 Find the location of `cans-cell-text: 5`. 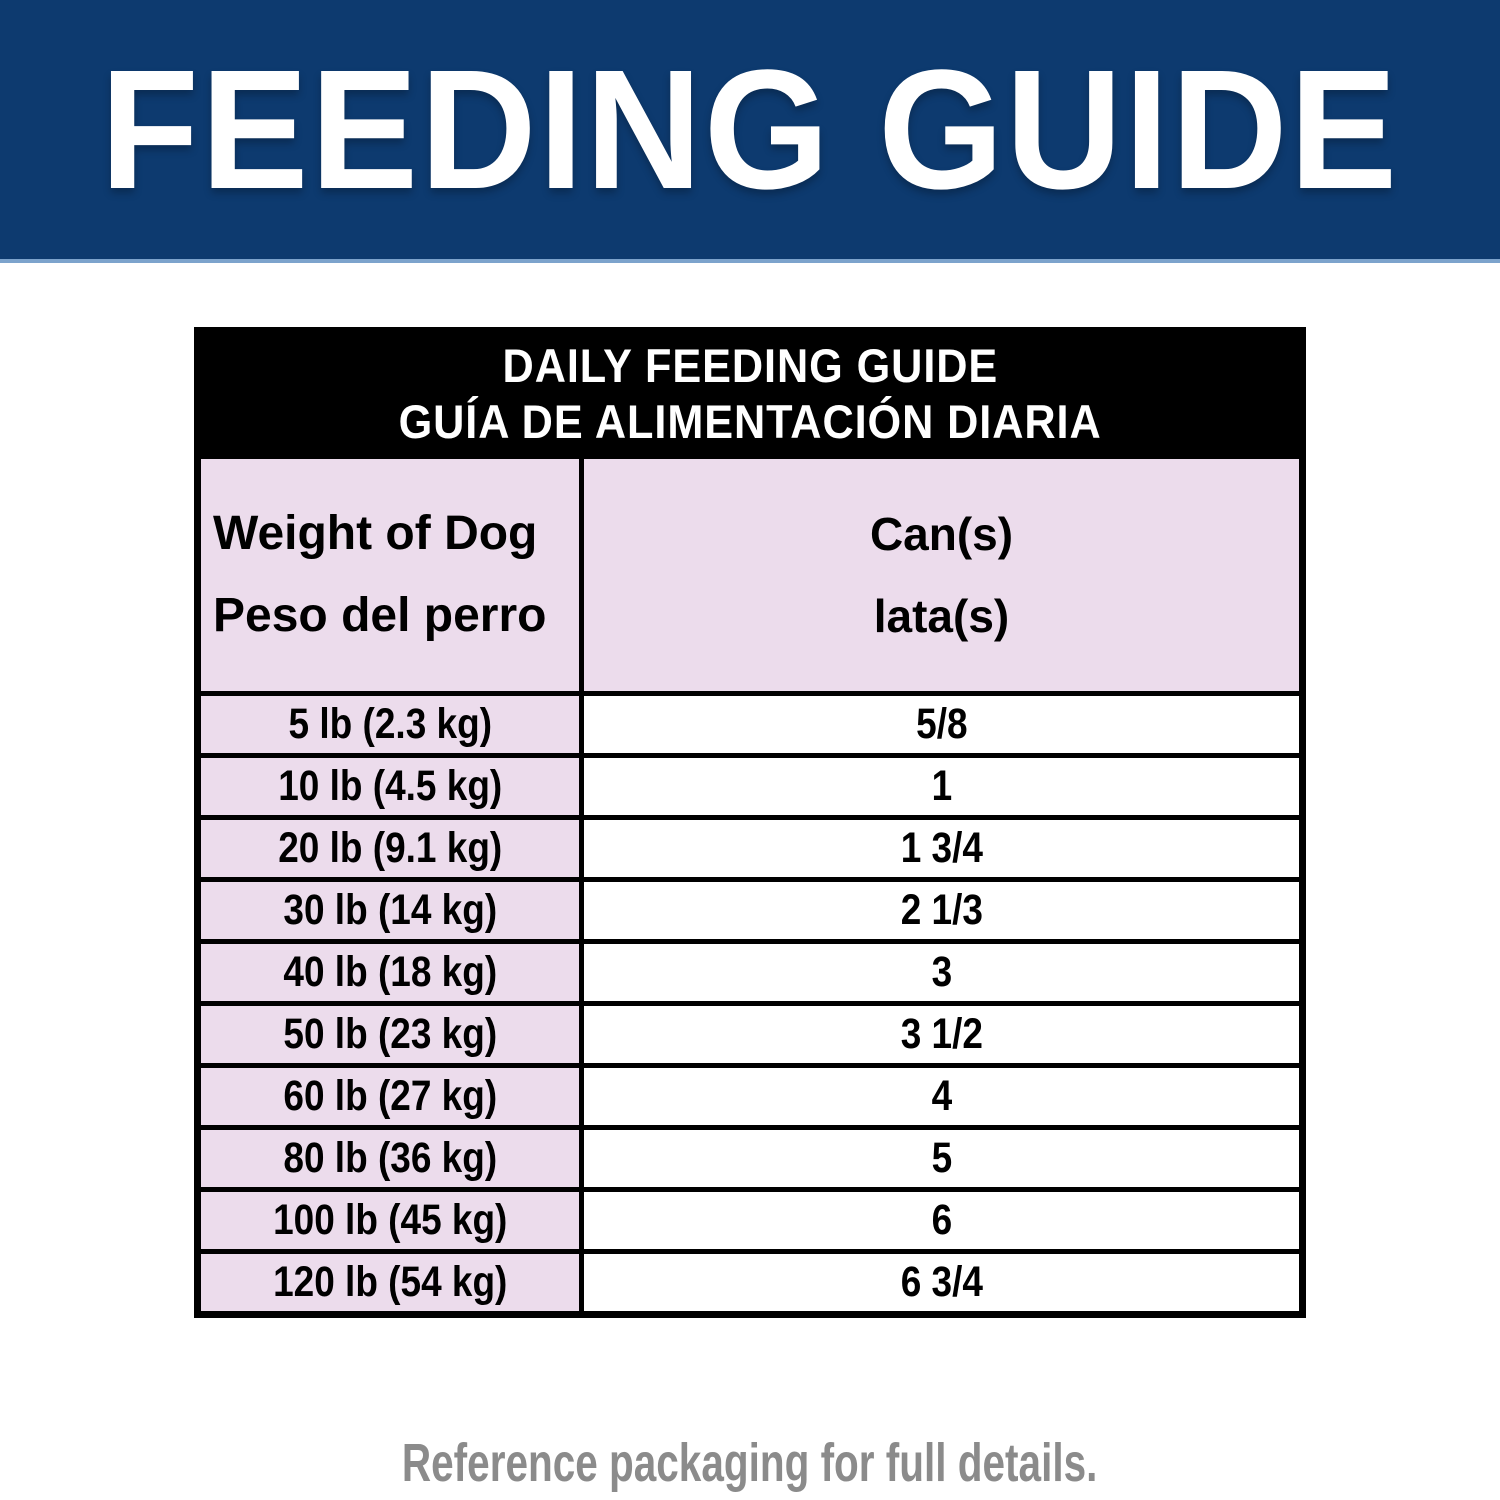

cans-cell-text: 5 is located at coordinates (941, 1158).